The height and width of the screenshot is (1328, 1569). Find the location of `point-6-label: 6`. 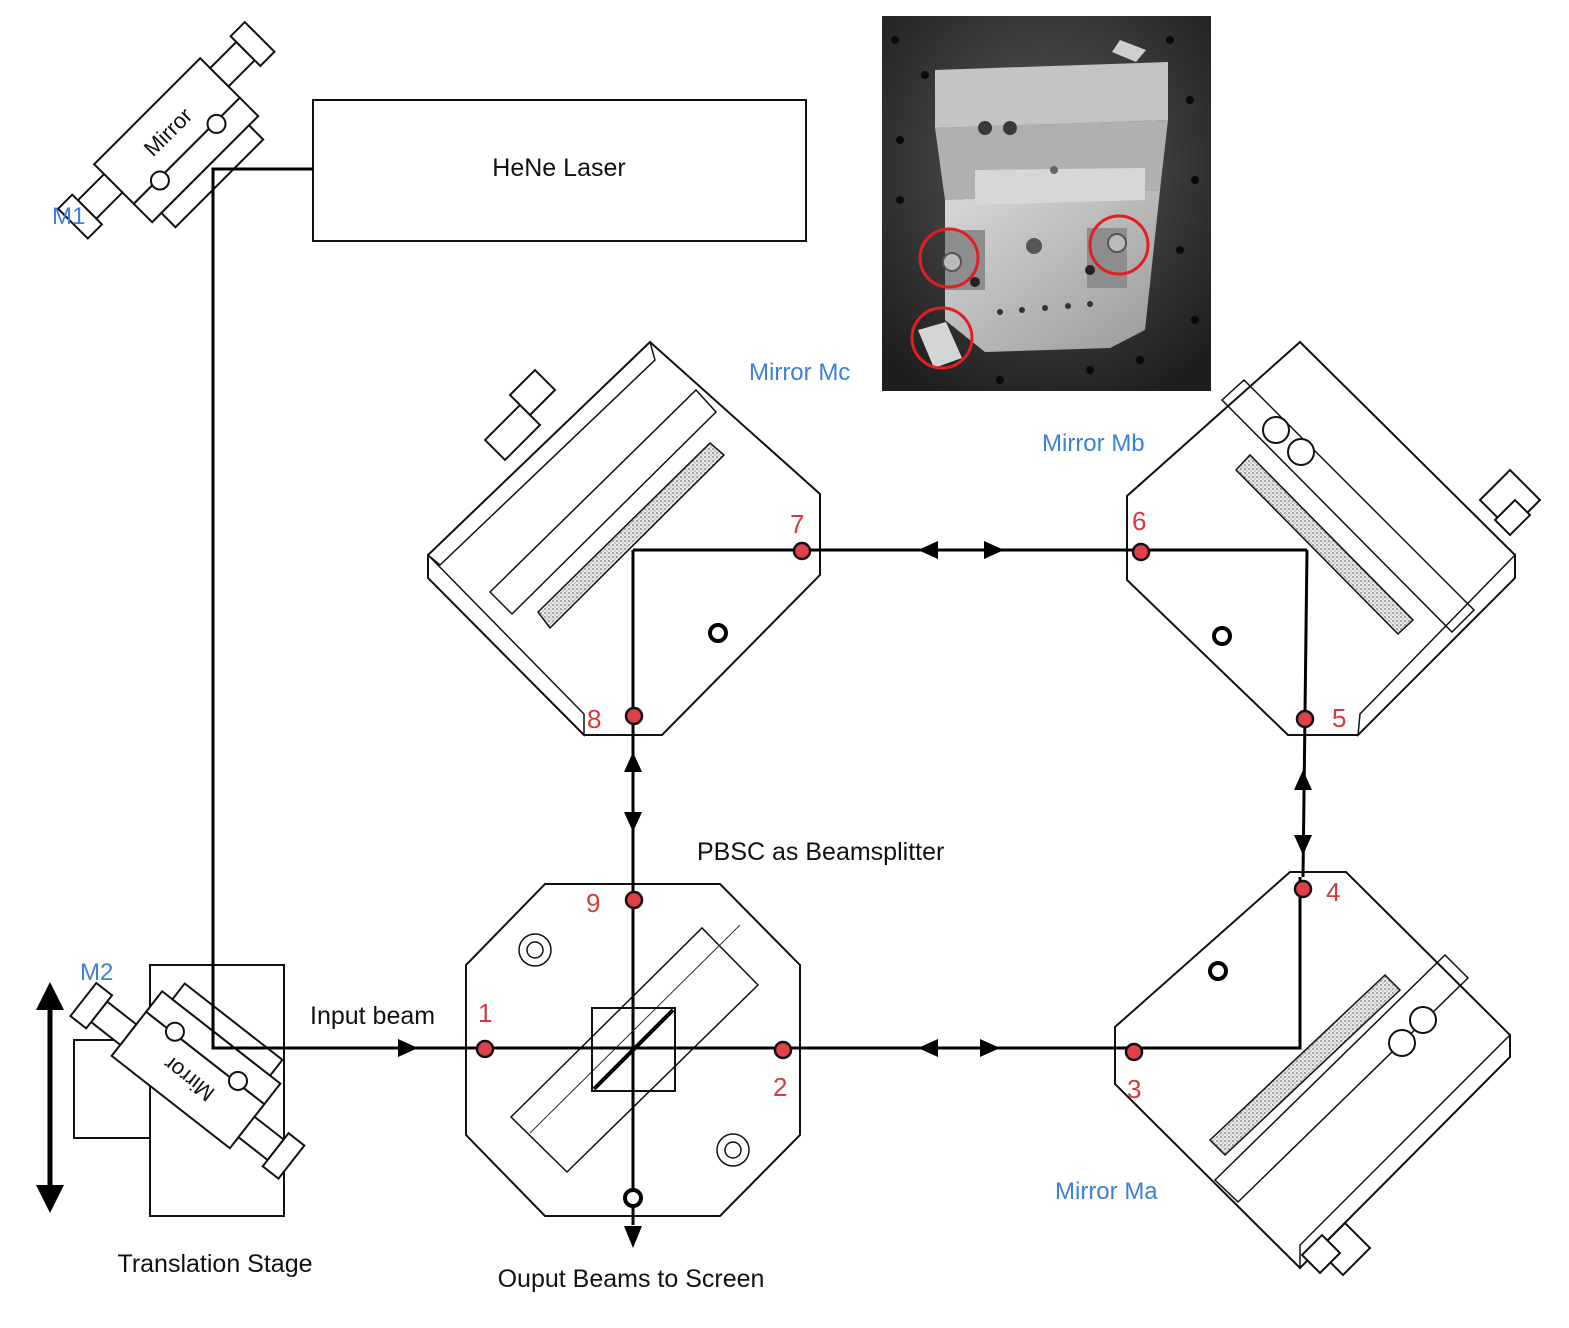

point-6-label: 6 is located at coordinates (1139, 521).